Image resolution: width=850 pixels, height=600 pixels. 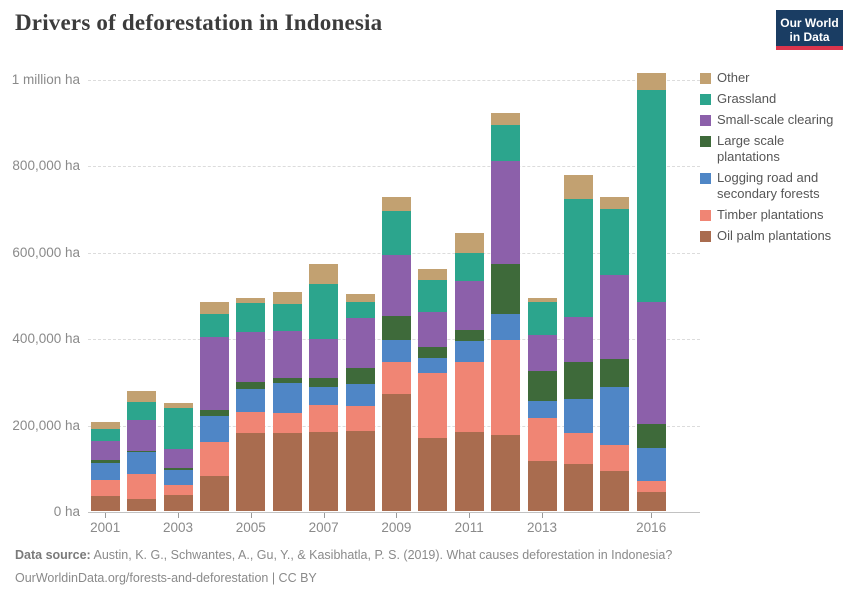 What do you see at coordinates (324, 274) in the screenshot?
I see `segment-other-2007` at bounding box center [324, 274].